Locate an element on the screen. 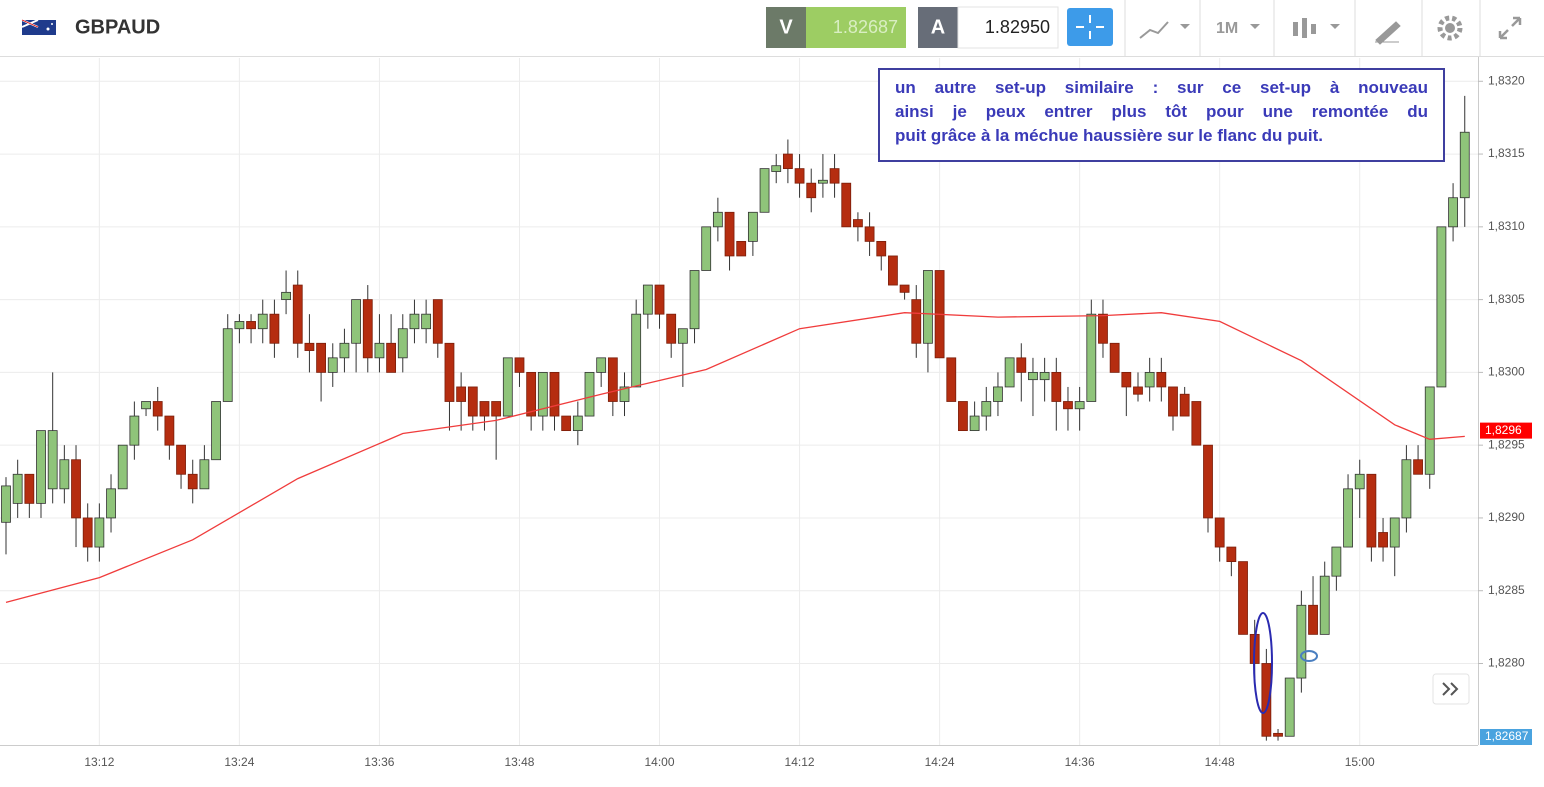 Image resolution: width=1544 pixels, height=787 pixels. sell-label: V is located at coordinates (786, 27).